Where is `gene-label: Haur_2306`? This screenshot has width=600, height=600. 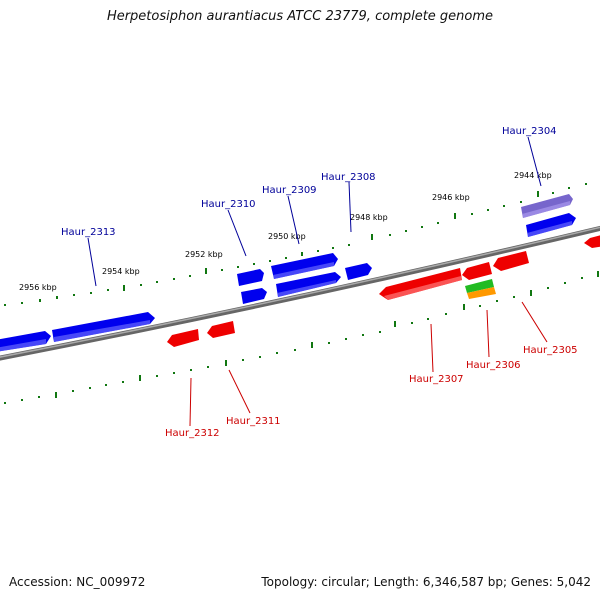
gene-label: Haur_2306 is located at coordinates (493, 365).